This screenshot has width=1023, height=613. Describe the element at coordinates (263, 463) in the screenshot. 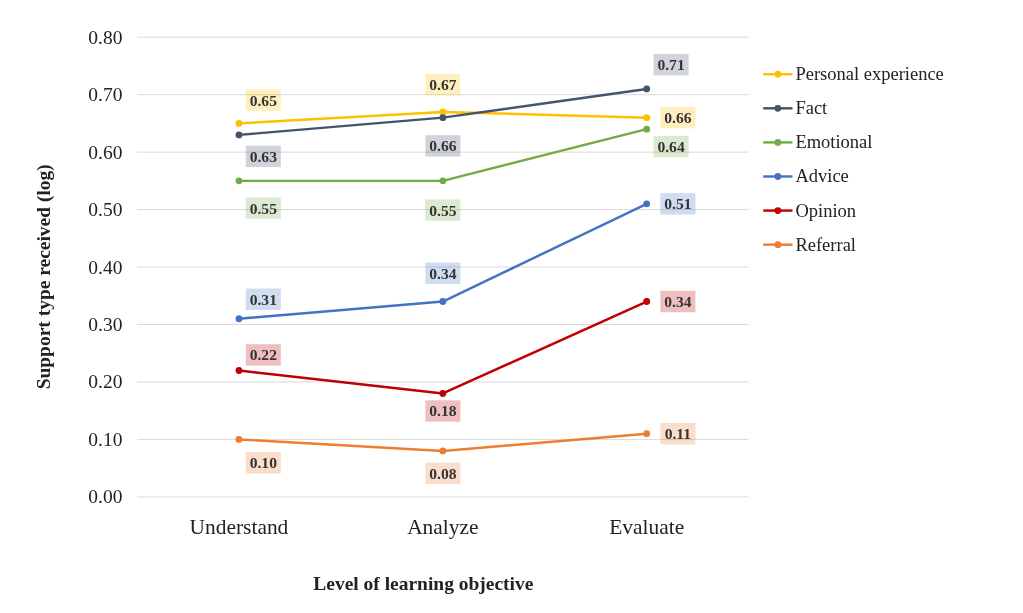

I see `data-label: 0.10` at that location.